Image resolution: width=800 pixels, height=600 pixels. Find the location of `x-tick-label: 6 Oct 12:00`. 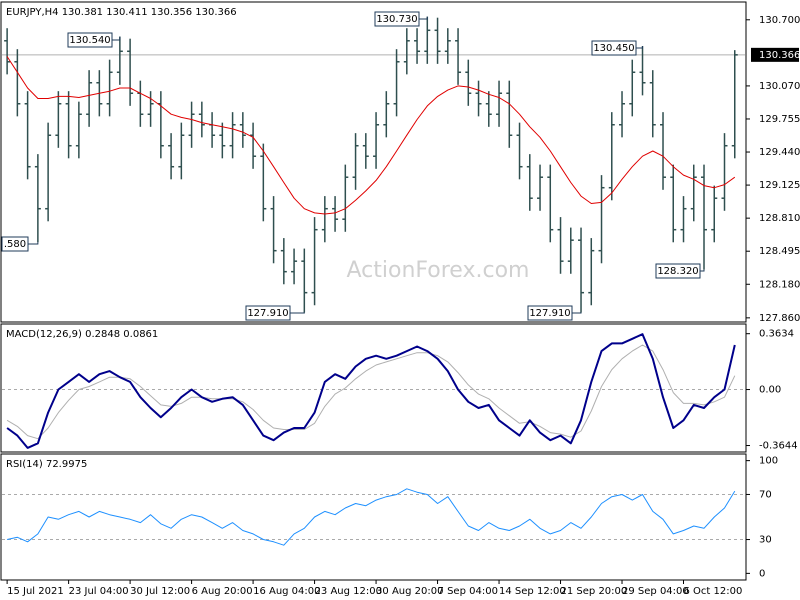

x-tick-label: 6 Oct 12:00 is located at coordinates (713, 591).